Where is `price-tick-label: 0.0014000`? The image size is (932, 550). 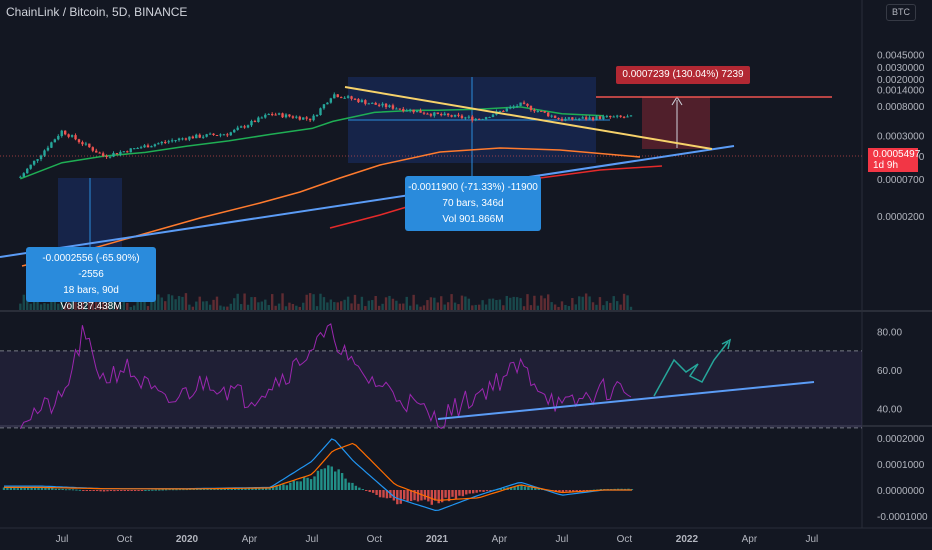
price-tick-label: 0.0014000 is located at coordinates (901, 91).